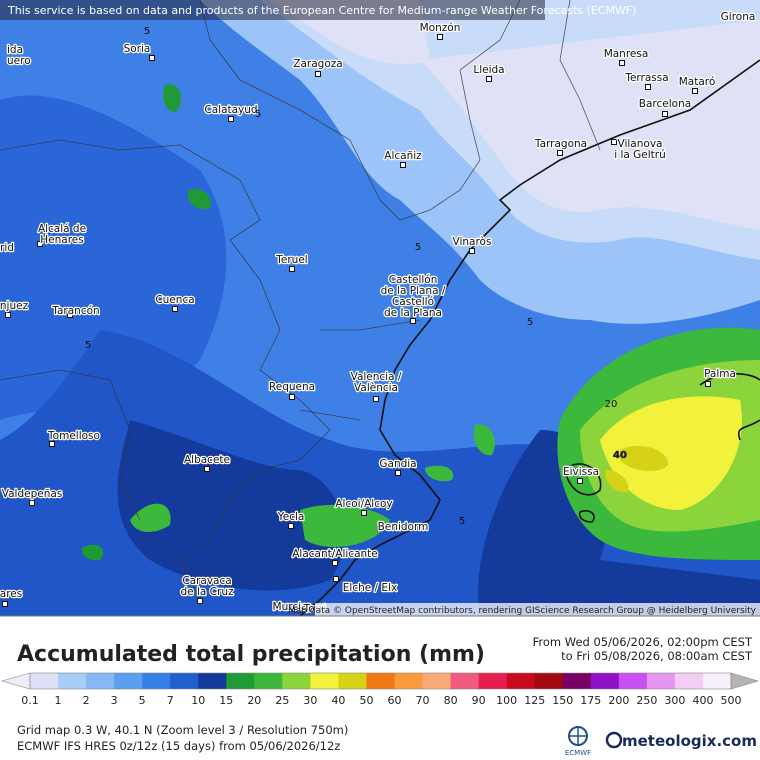 This screenshot has width=760, height=760. What do you see at coordinates (440, 28) in the screenshot?
I see `city-label: Monzón` at bounding box center [440, 28].